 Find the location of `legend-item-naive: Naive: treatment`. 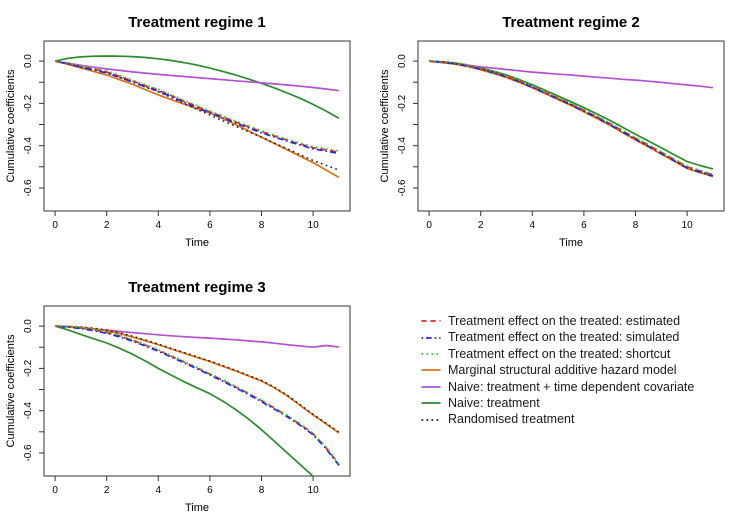

legend-item-naive: Naive: treatment is located at coordinates (557, 403).